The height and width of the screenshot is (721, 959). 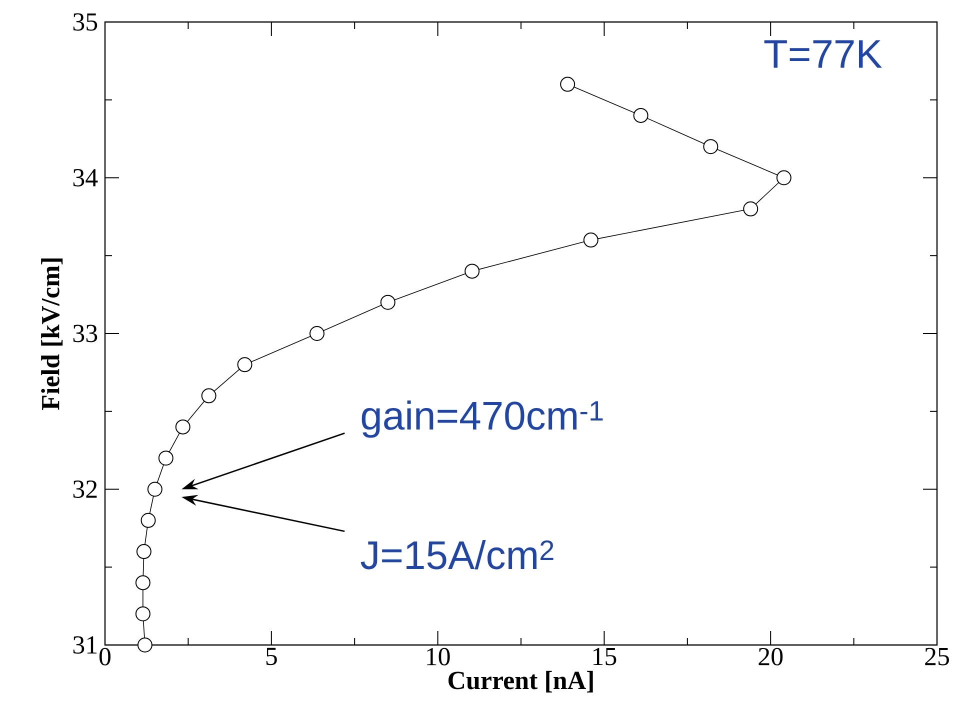 What do you see at coordinates (937, 657) in the screenshot?
I see `x-tick-label: 25` at bounding box center [937, 657].